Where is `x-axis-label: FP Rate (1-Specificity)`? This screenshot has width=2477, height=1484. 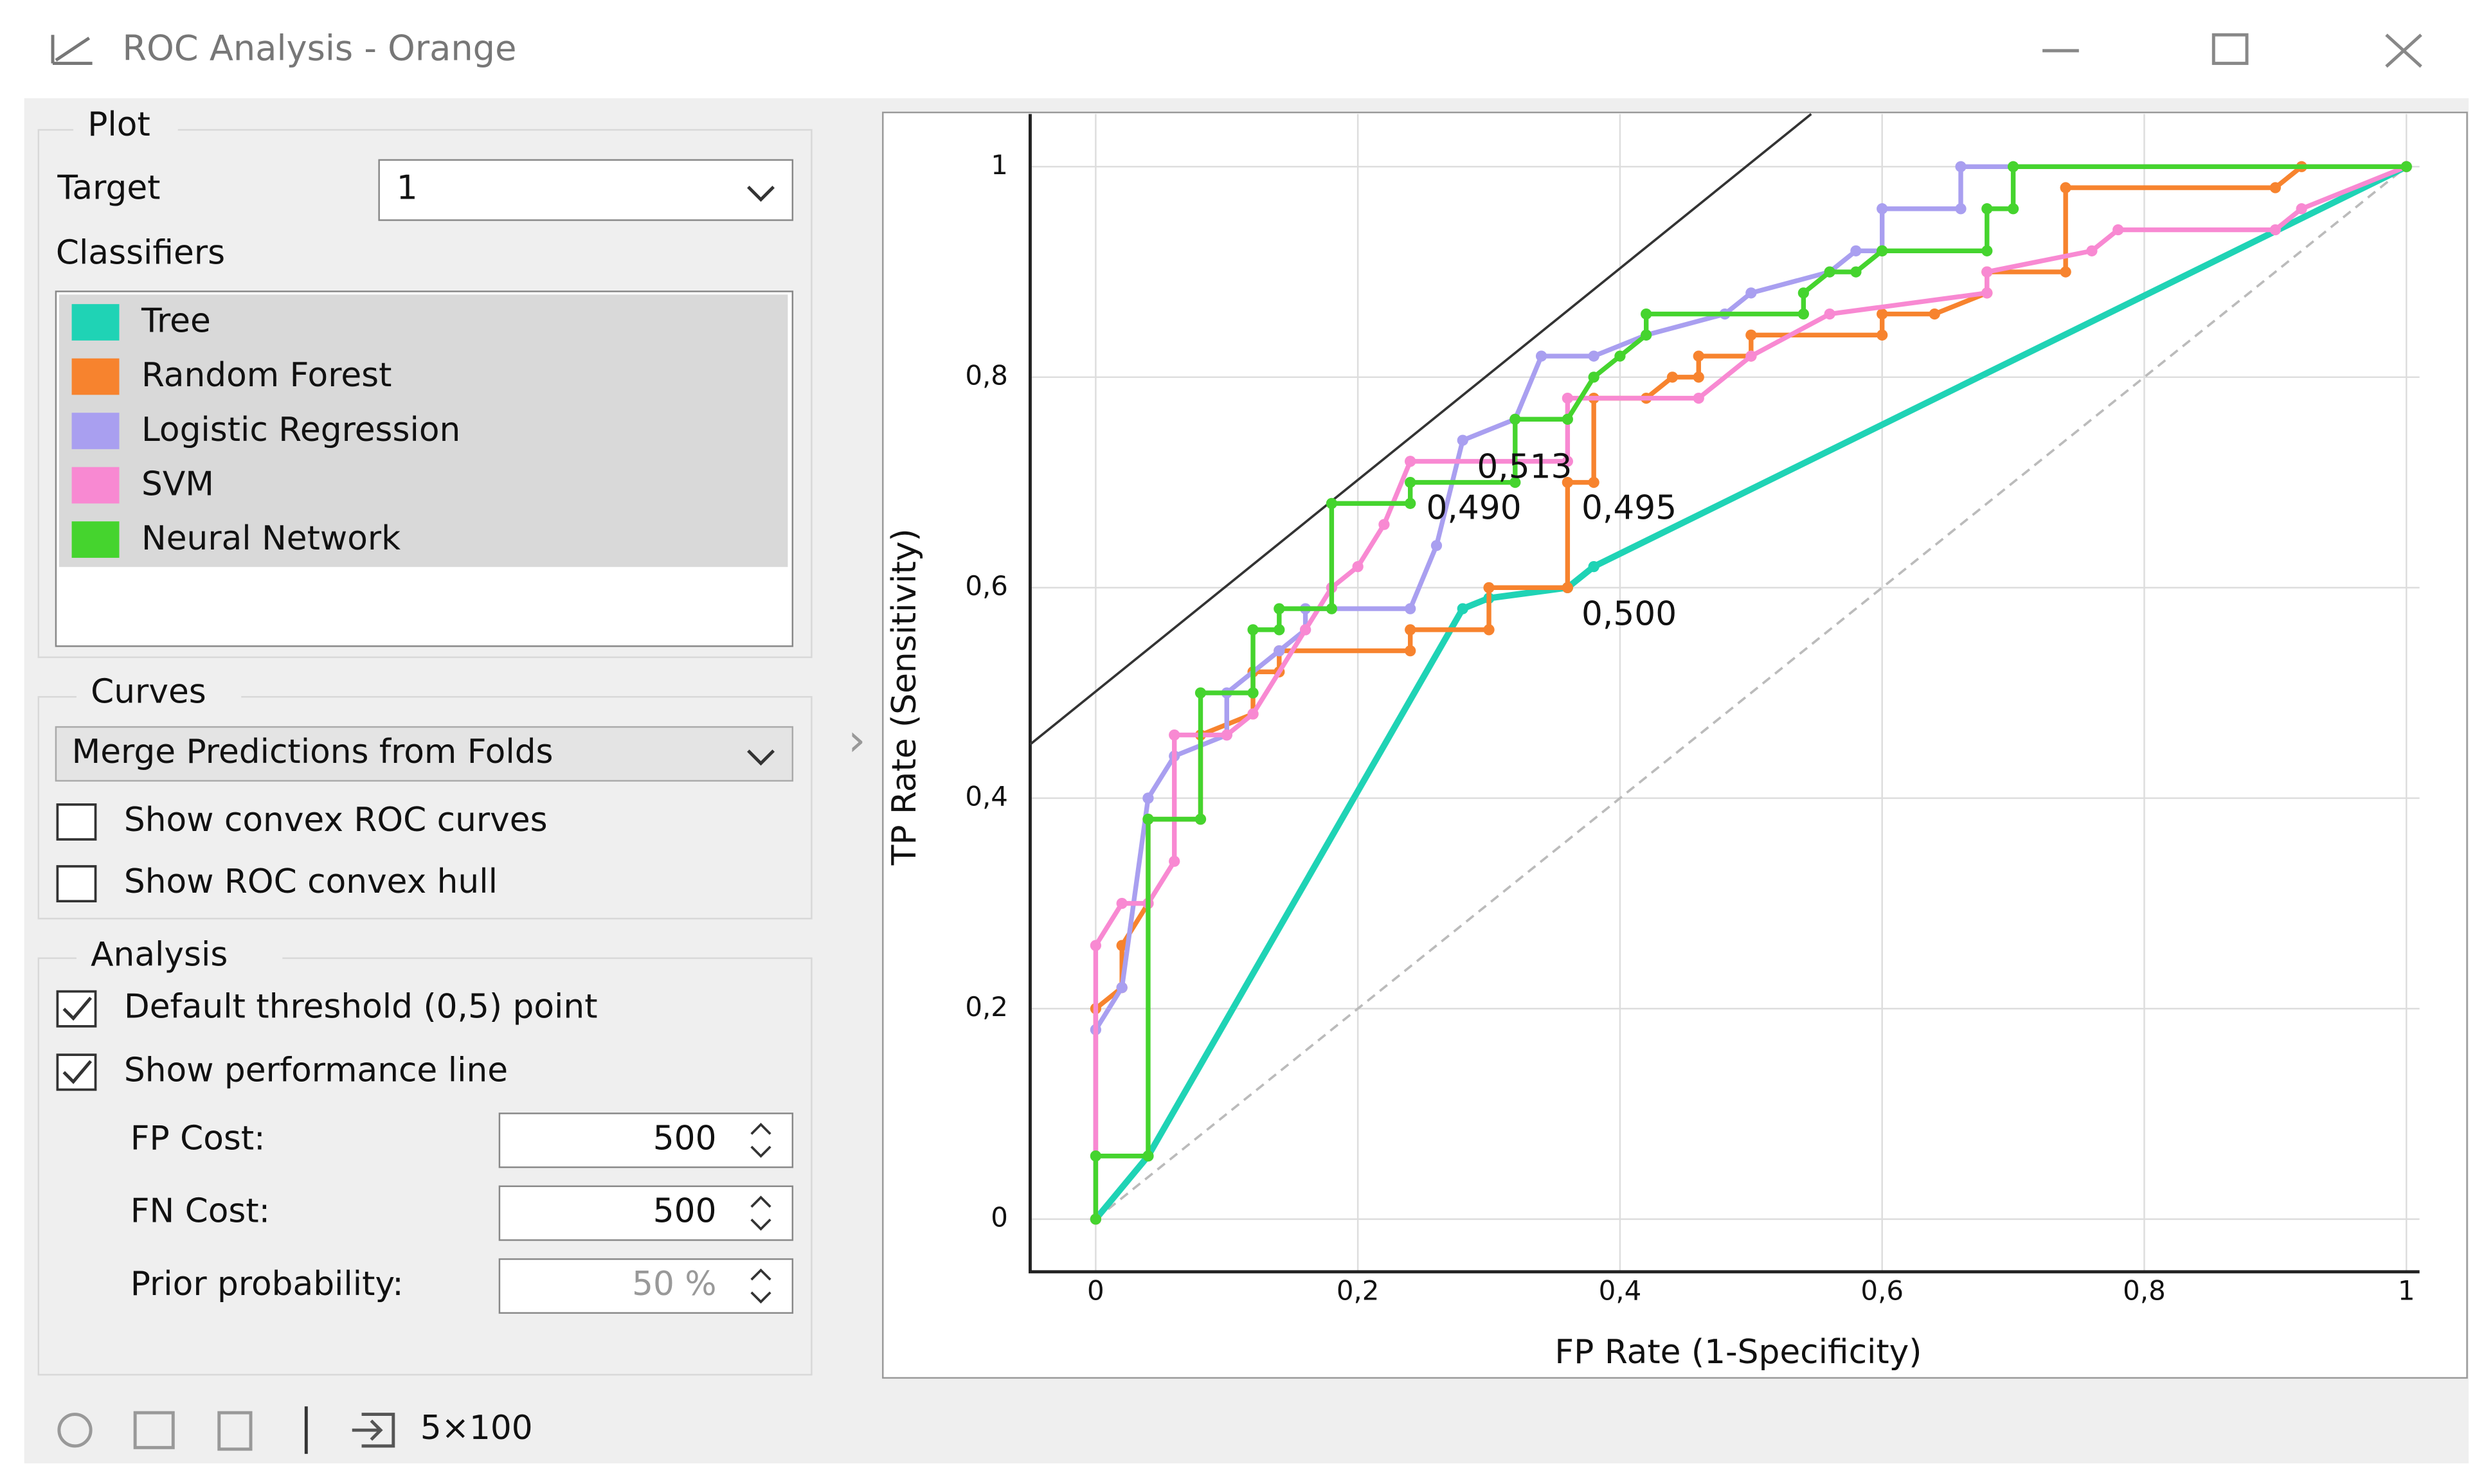 x-axis-label: FP Rate (1-Specificity) is located at coordinates (1738, 1352).